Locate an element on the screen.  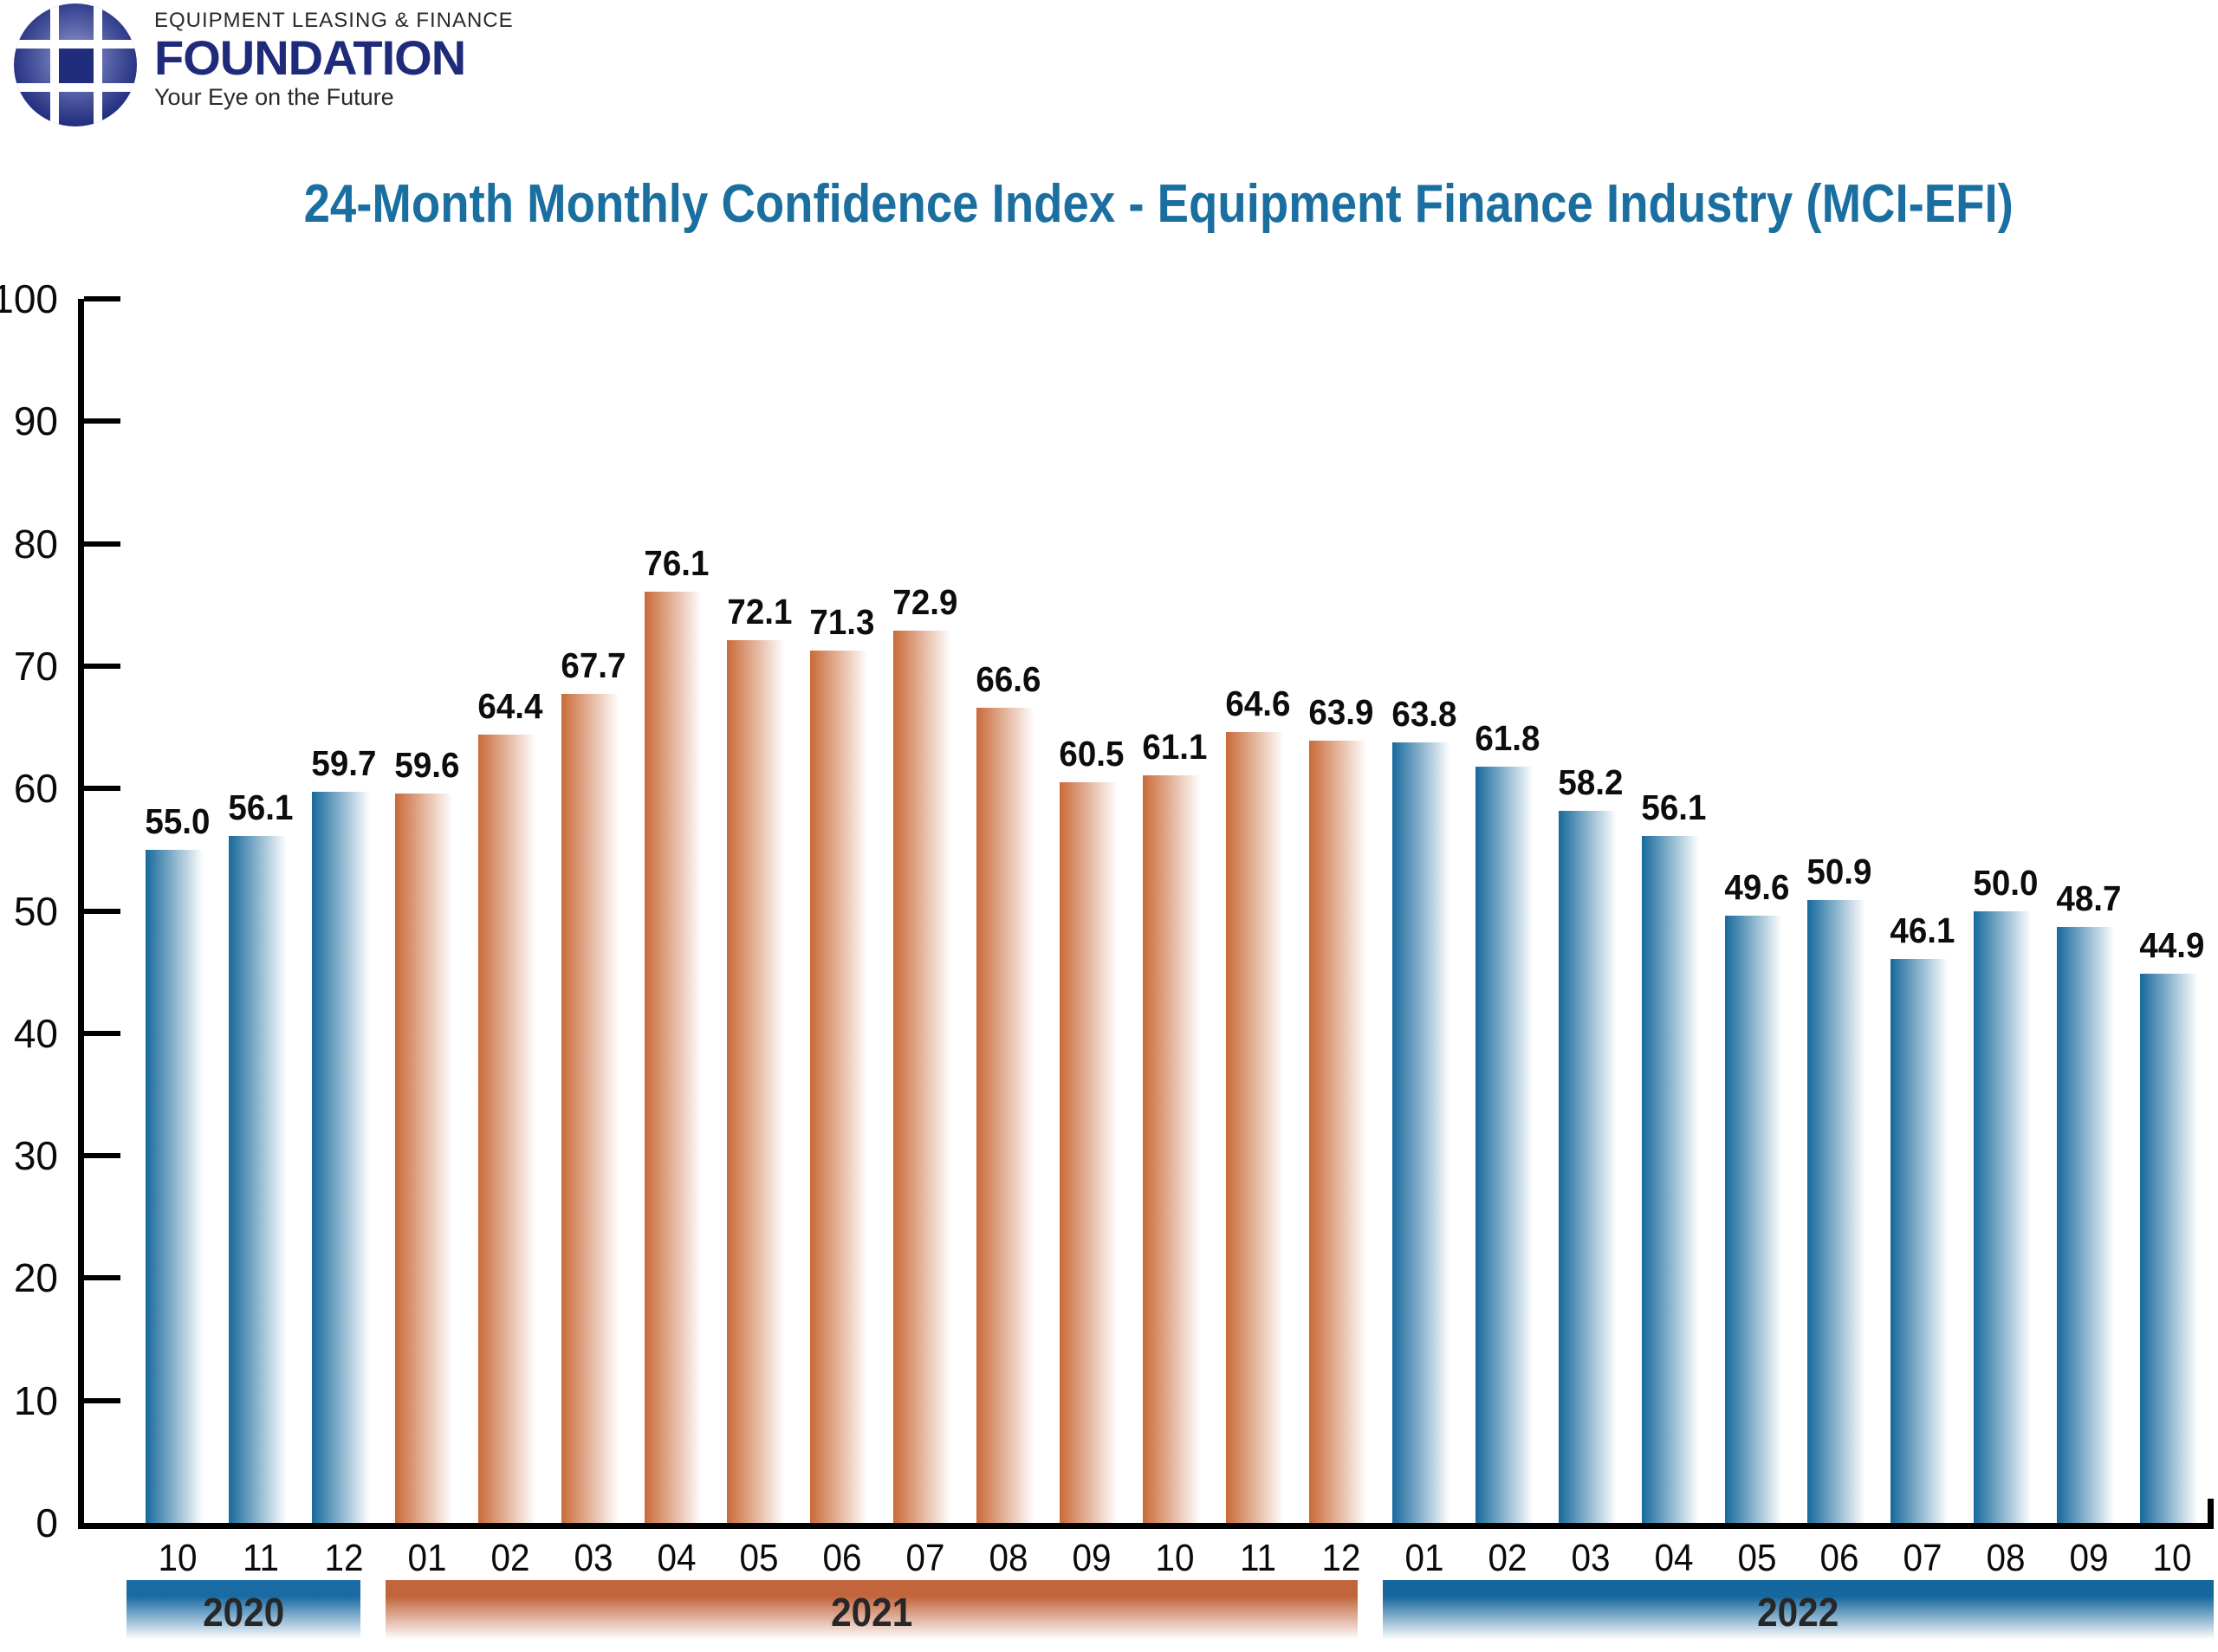
bar-slot: 55.0 is located at coordinates (177, 1162).